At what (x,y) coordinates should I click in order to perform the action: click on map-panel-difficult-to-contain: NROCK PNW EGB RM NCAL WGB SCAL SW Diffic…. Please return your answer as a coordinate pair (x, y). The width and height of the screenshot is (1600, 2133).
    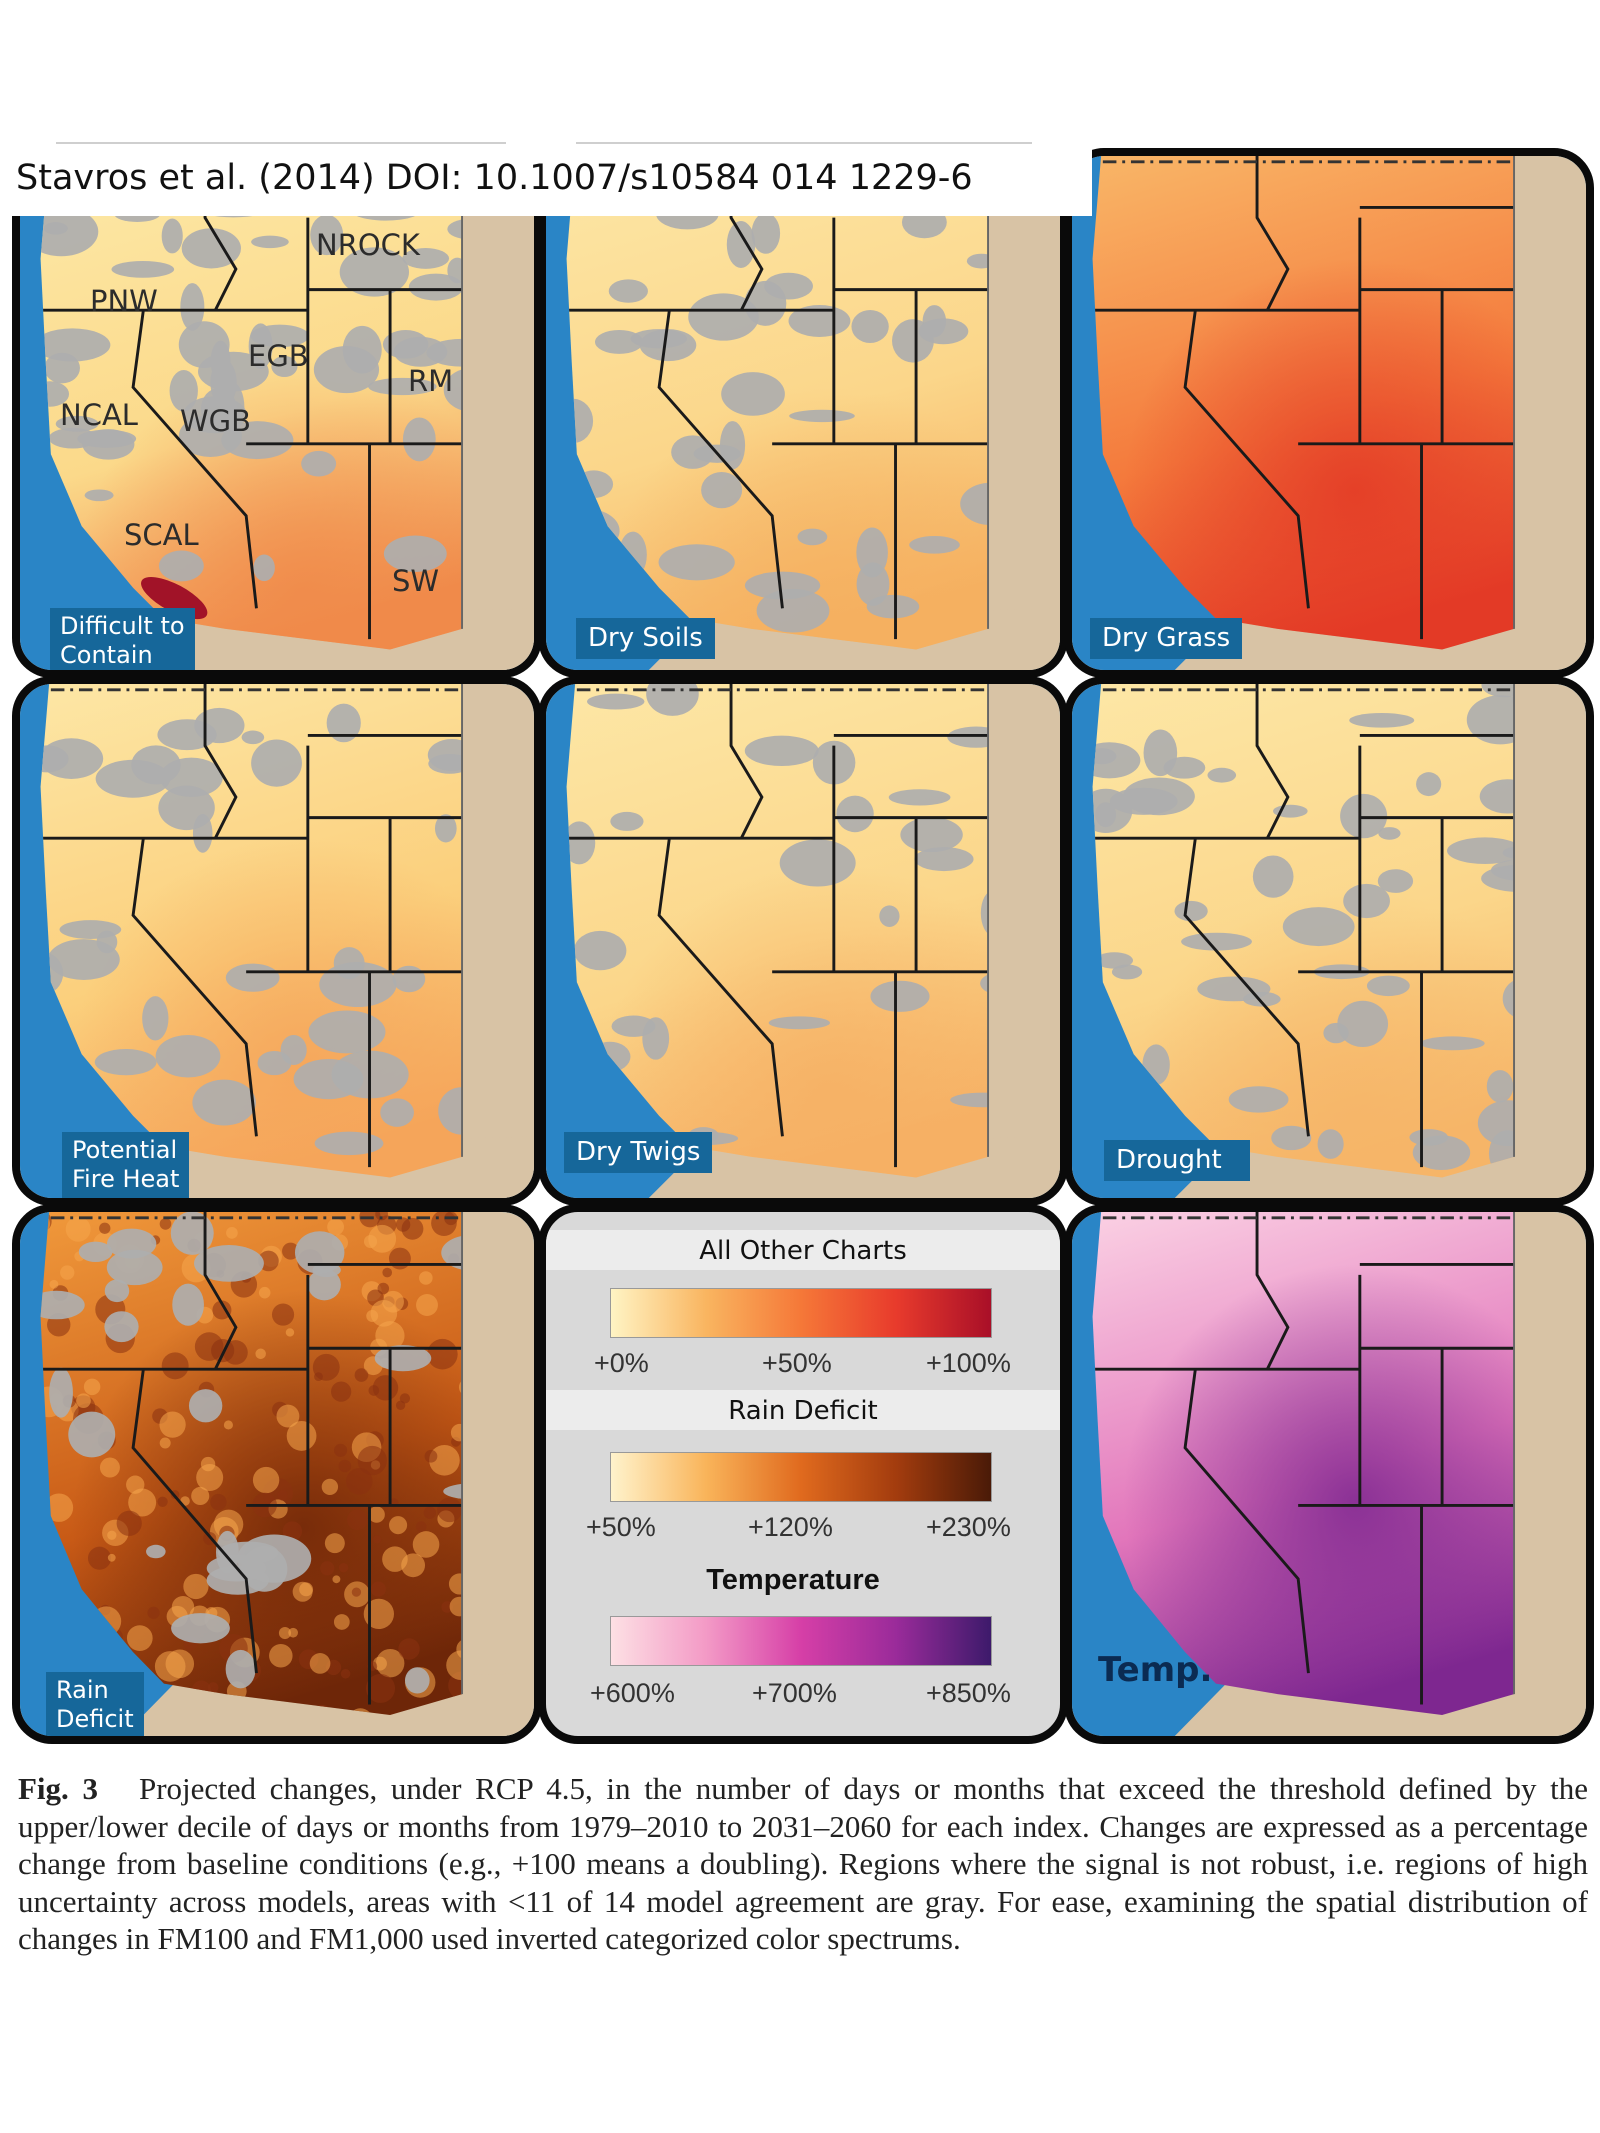
    Looking at the image, I should click on (277, 413).